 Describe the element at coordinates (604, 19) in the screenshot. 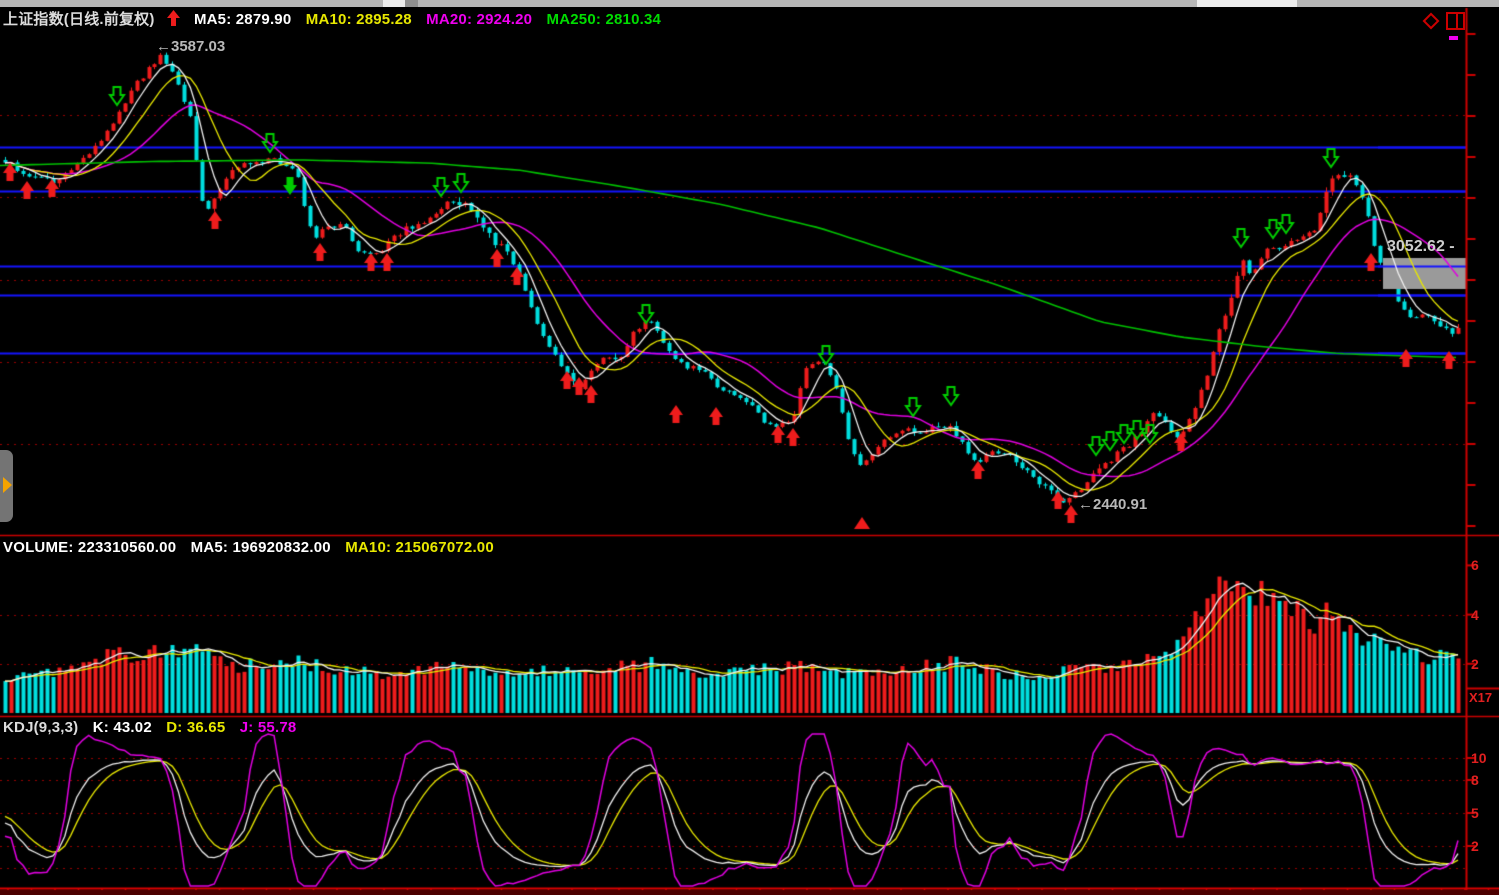

I see `ma250-value: MA250: 2810.34` at that location.